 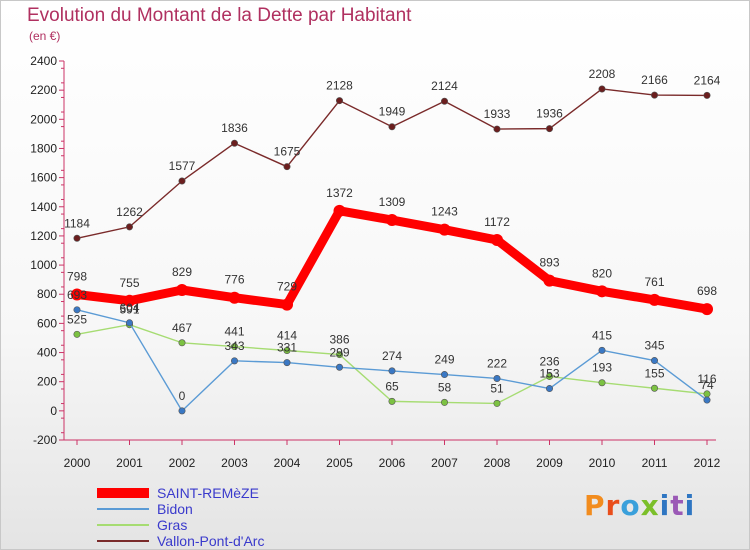 I want to click on x-tick-label: 2007, so click(x=444, y=463).